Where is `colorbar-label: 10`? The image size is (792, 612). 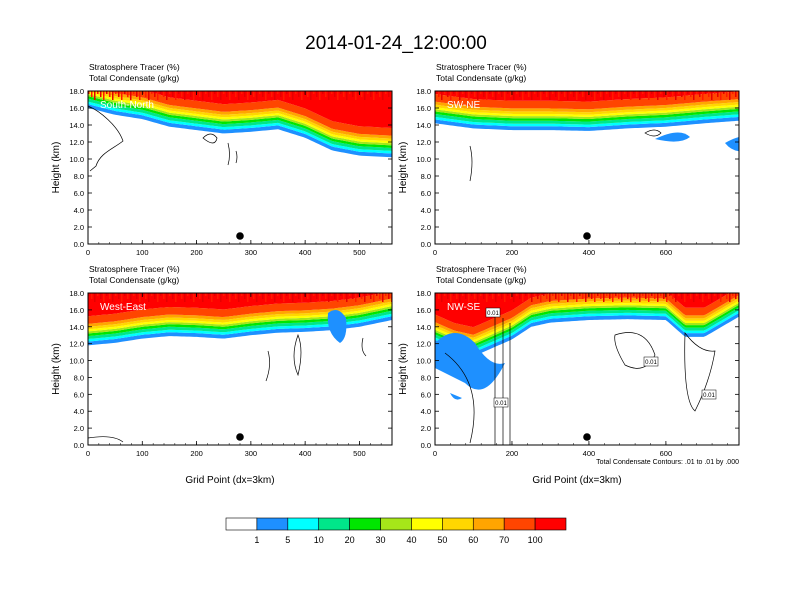
colorbar-label: 10 is located at coordinates (319, 540).